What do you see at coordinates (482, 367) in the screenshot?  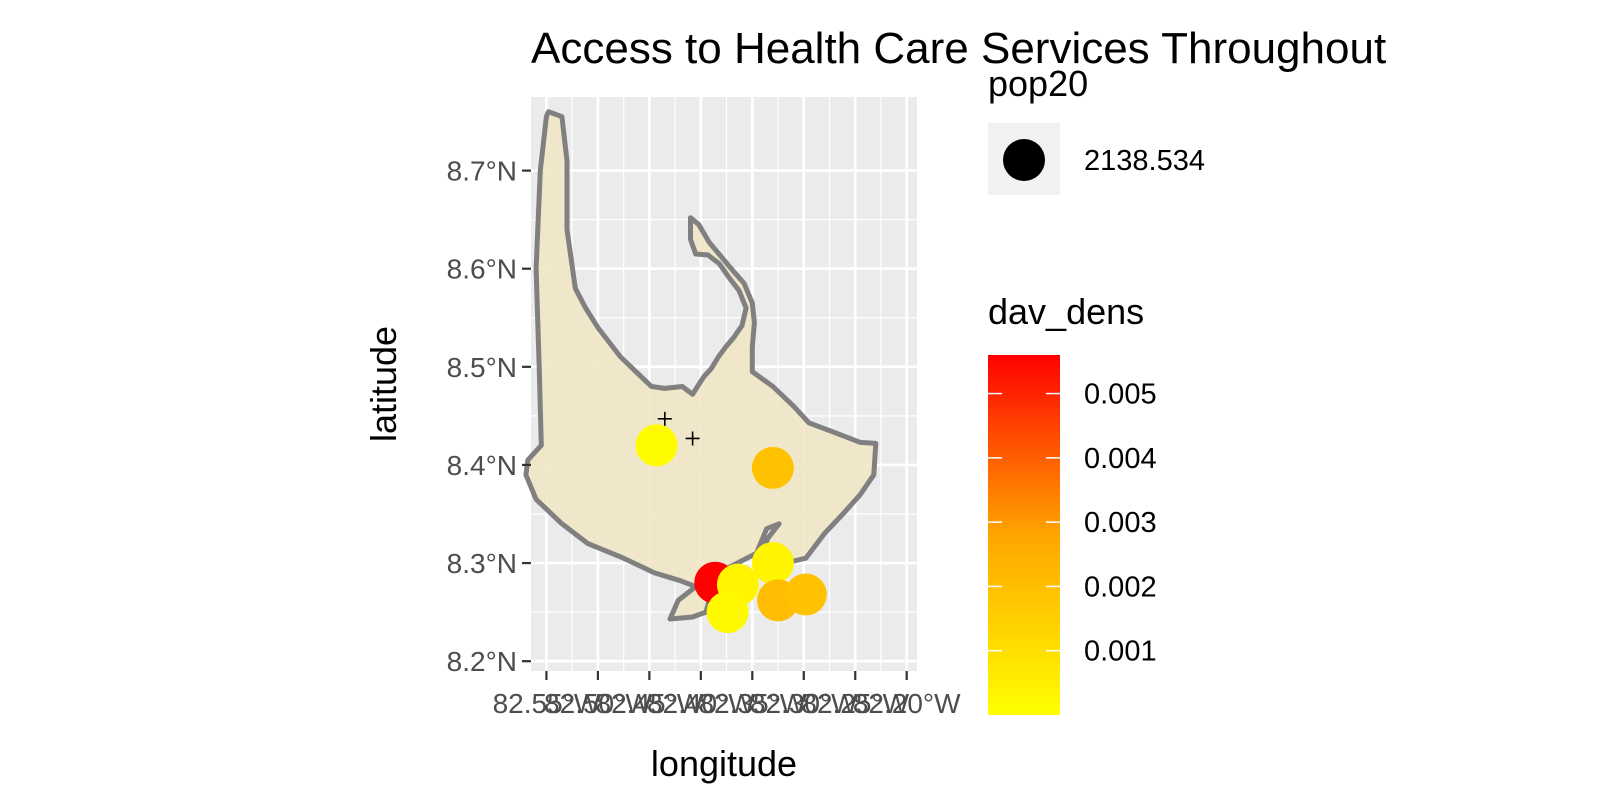 I see `y-tick-label: 8.5°N` at bounding box center [482, 367].